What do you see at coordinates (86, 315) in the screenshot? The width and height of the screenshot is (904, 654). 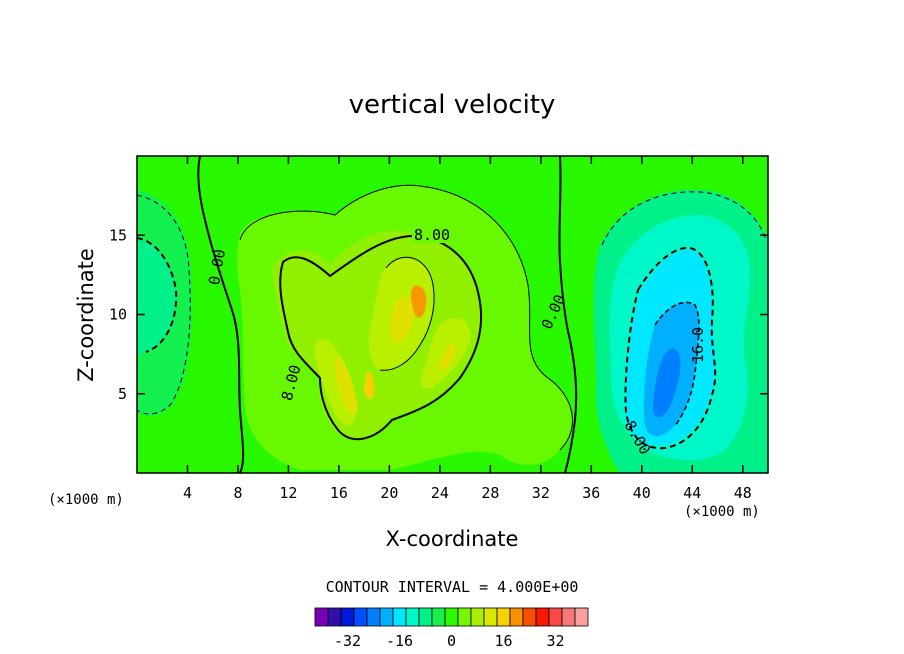 I see `y-axis-label: Z-coordinate` at bounding box center [86, 315].